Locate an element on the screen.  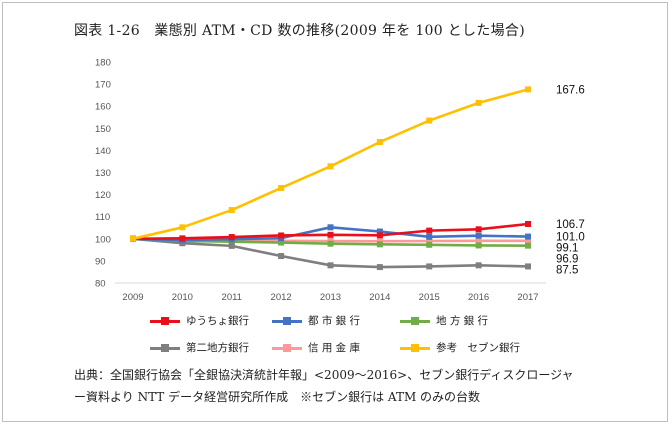
y-tick-label: 80 is located at coordinates (100, 284).